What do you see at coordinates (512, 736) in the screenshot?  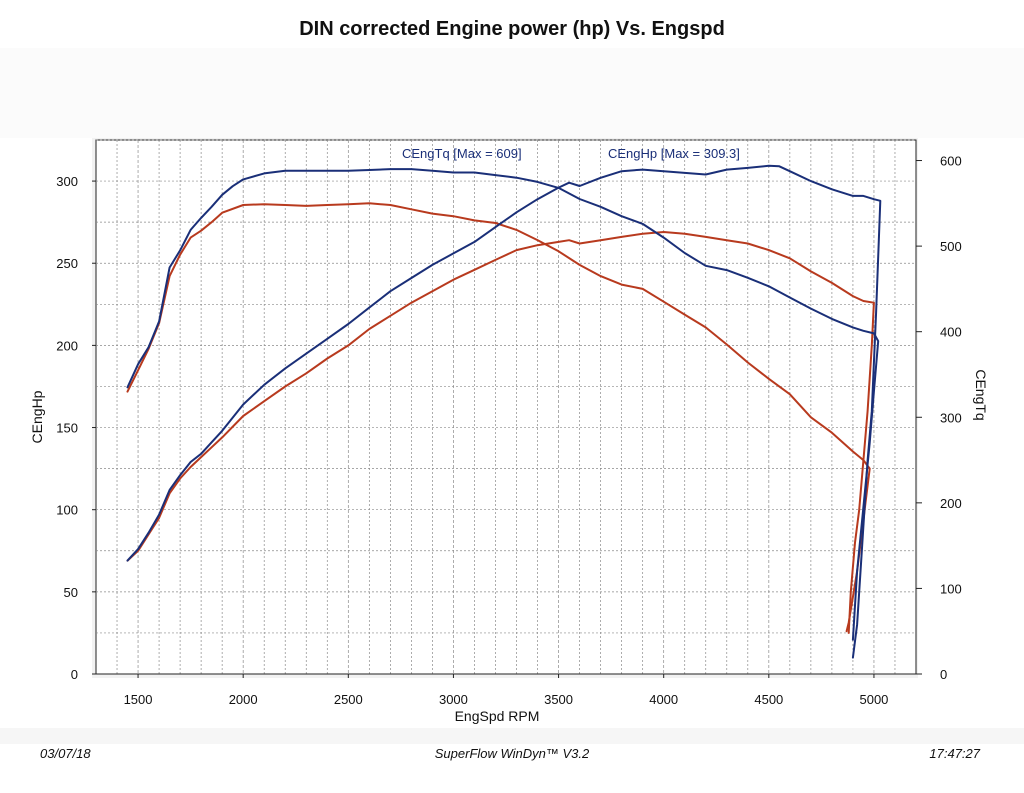 I see `footer-band` at bounding box center [512, 736].